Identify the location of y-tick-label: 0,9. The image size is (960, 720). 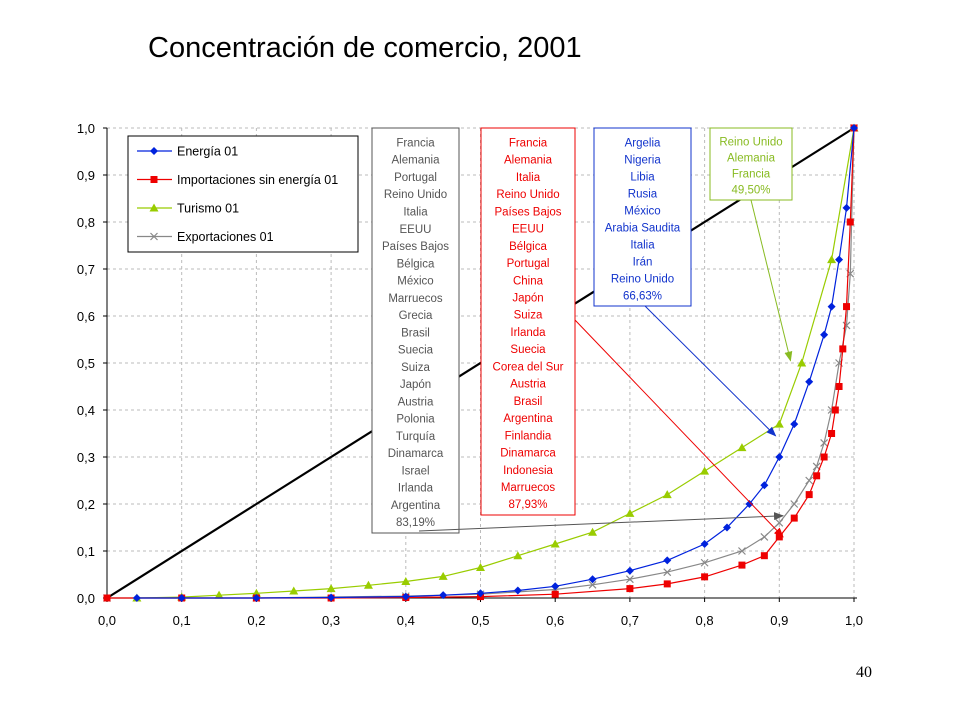
(86, 175).